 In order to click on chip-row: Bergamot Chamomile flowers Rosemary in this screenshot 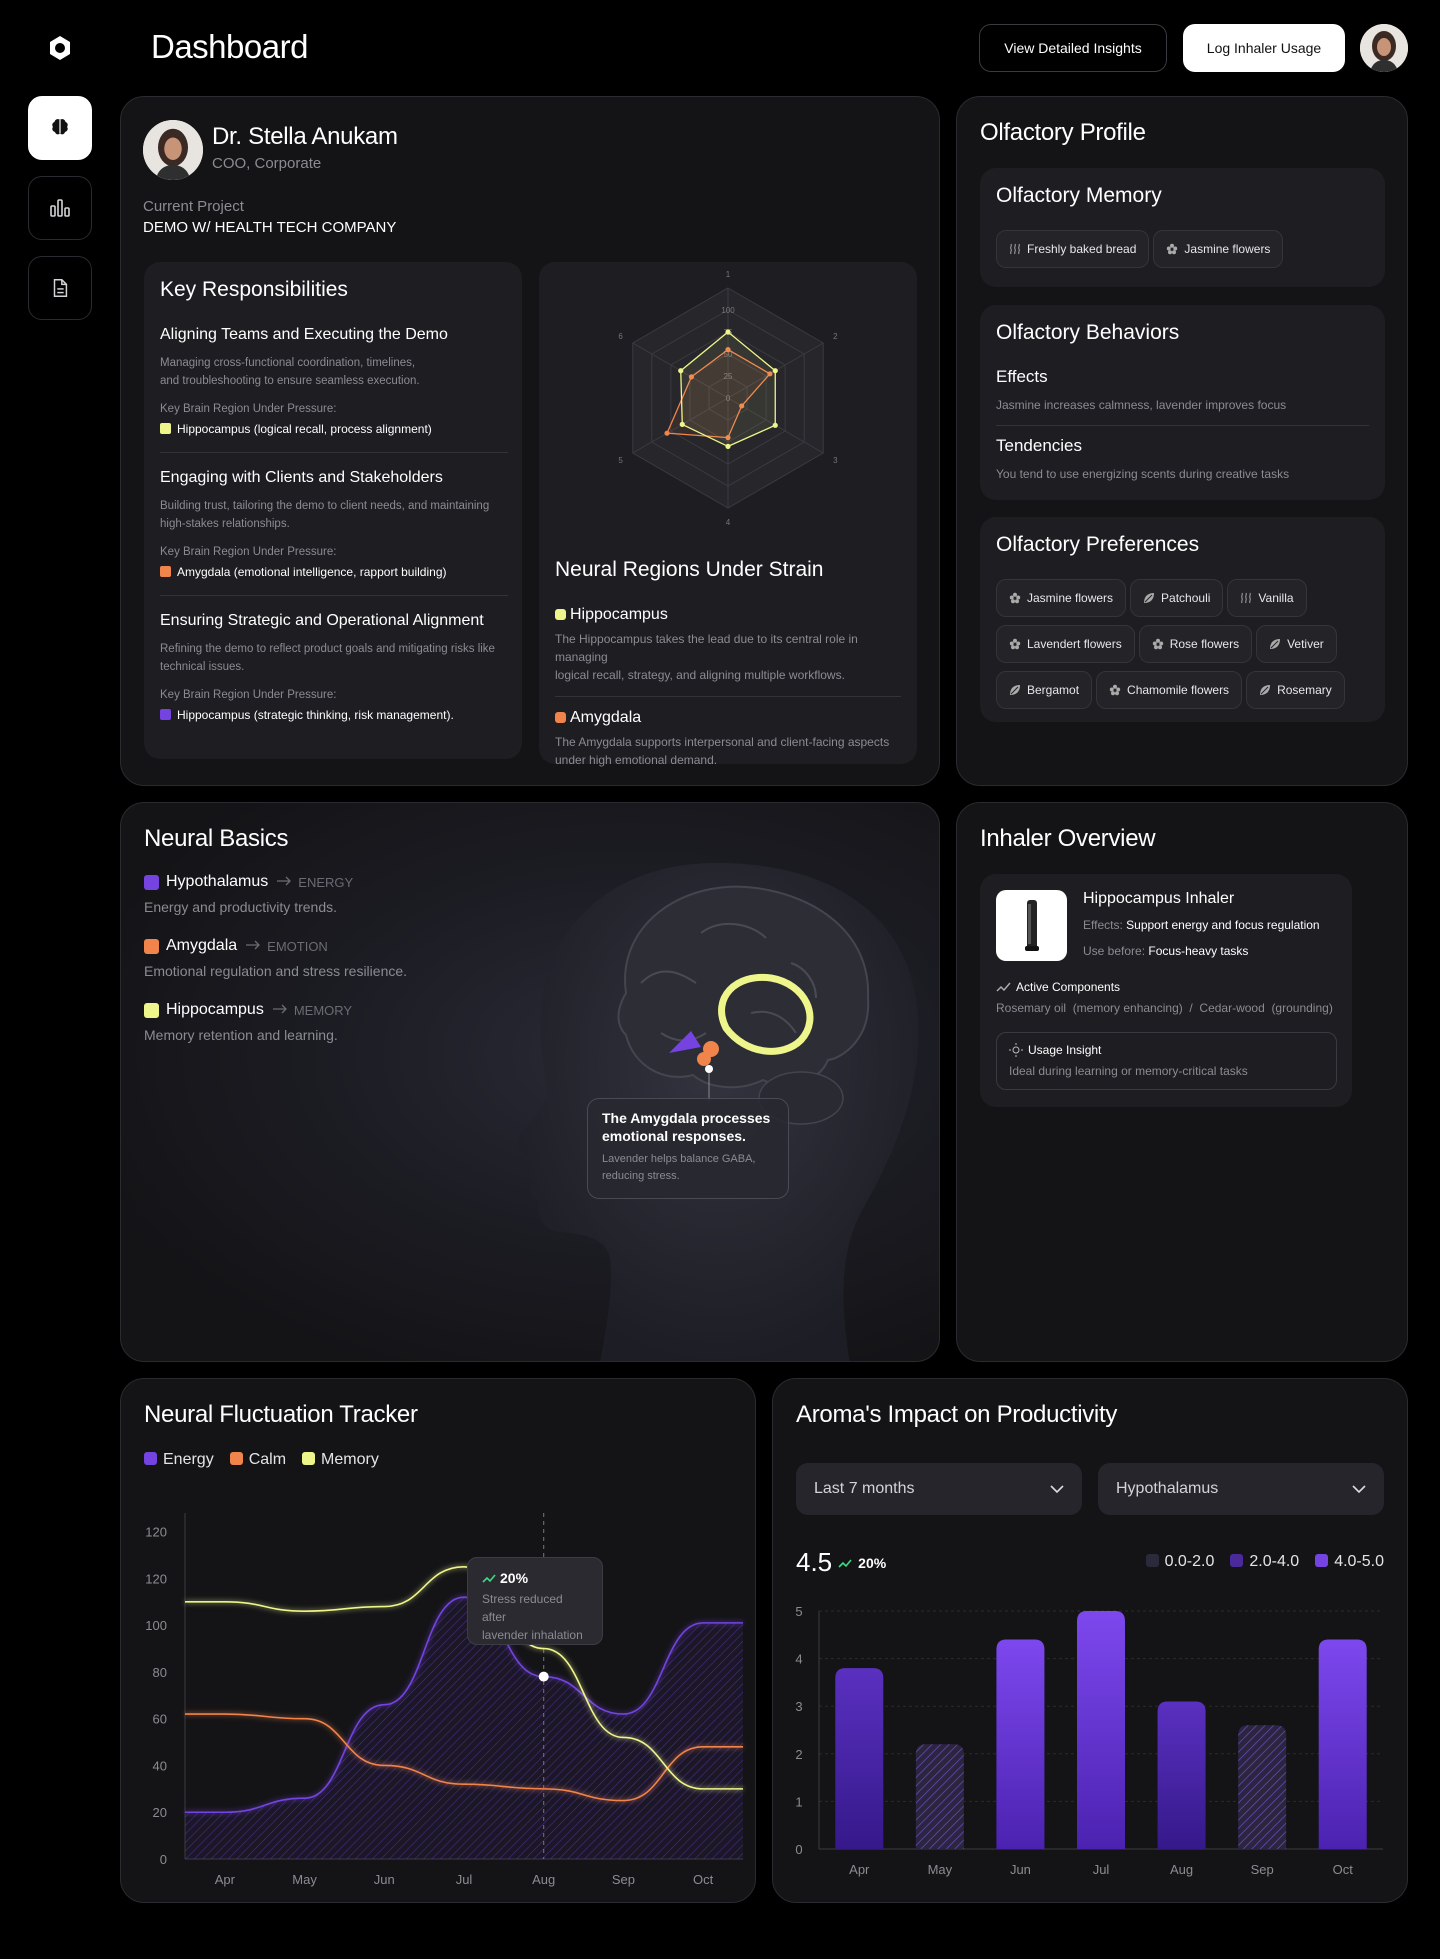, I will do `click(1191, 693)`.